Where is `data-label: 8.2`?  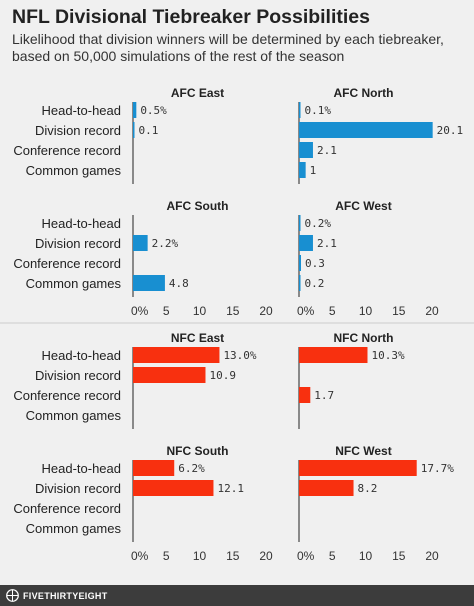 data-label: 8.2 is located at coordinates (368, 488).